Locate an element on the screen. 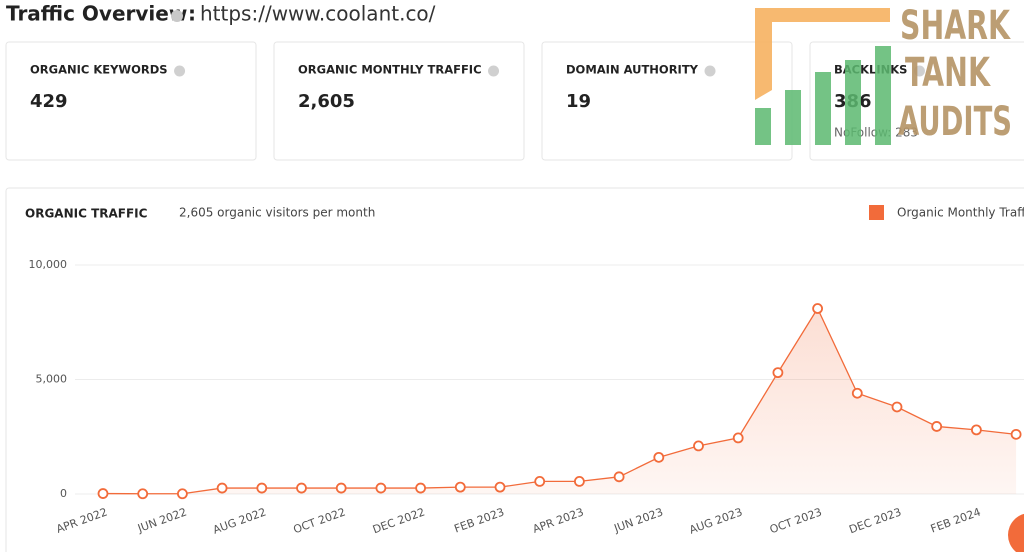 Image resolution: width=1024 pixels, height=552 pixels. card-value: 19 is located at coordinates (578, 101).